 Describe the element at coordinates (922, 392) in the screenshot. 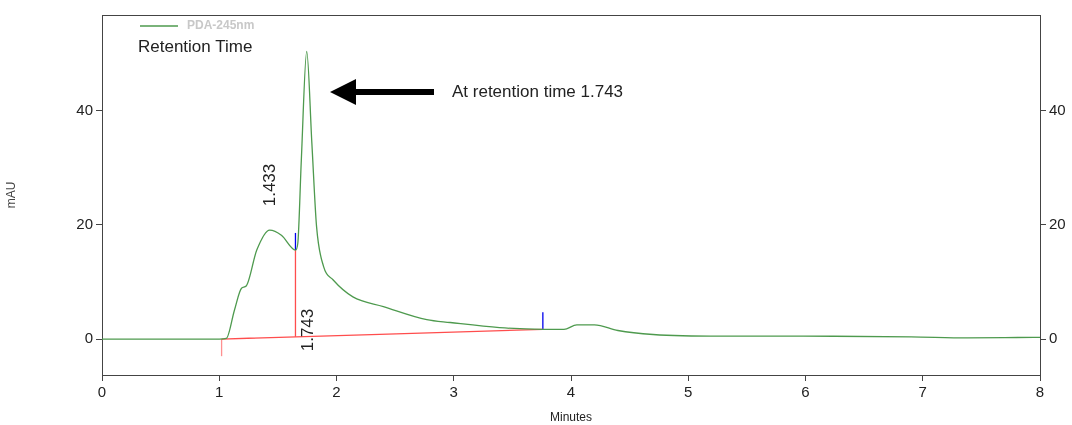

I see `x-tick-label: 7` at that location.